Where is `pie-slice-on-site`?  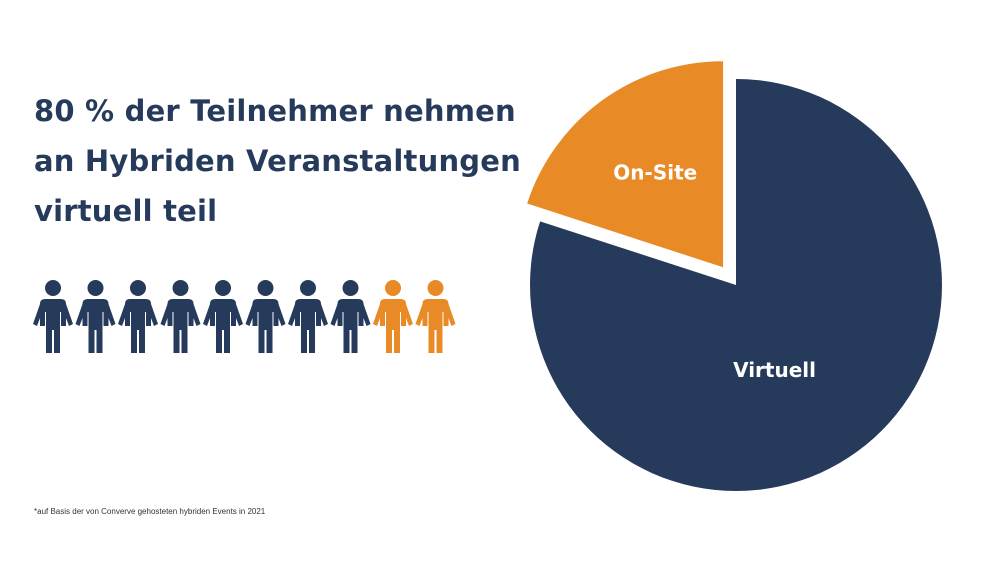
pie-slice-on-site is located at coordinates (625, 164).